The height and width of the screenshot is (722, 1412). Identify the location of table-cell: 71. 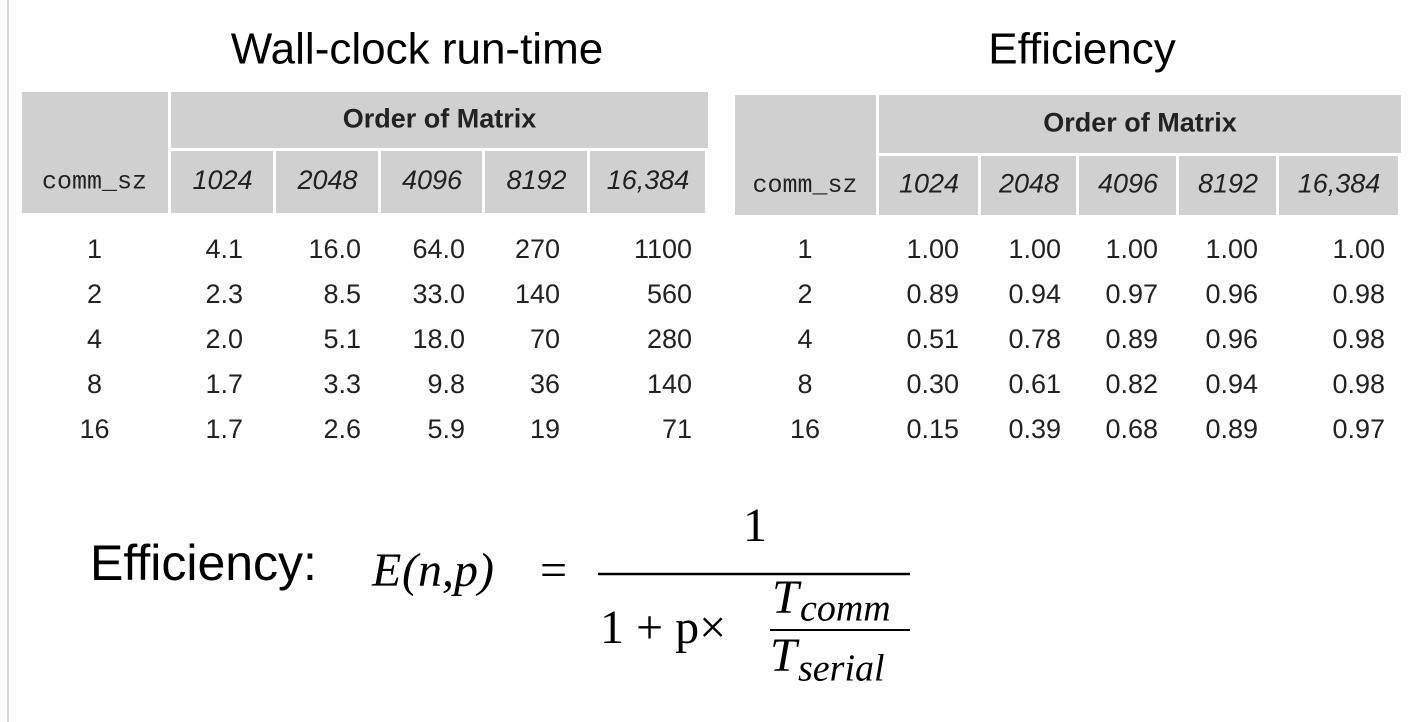
(677, 429).